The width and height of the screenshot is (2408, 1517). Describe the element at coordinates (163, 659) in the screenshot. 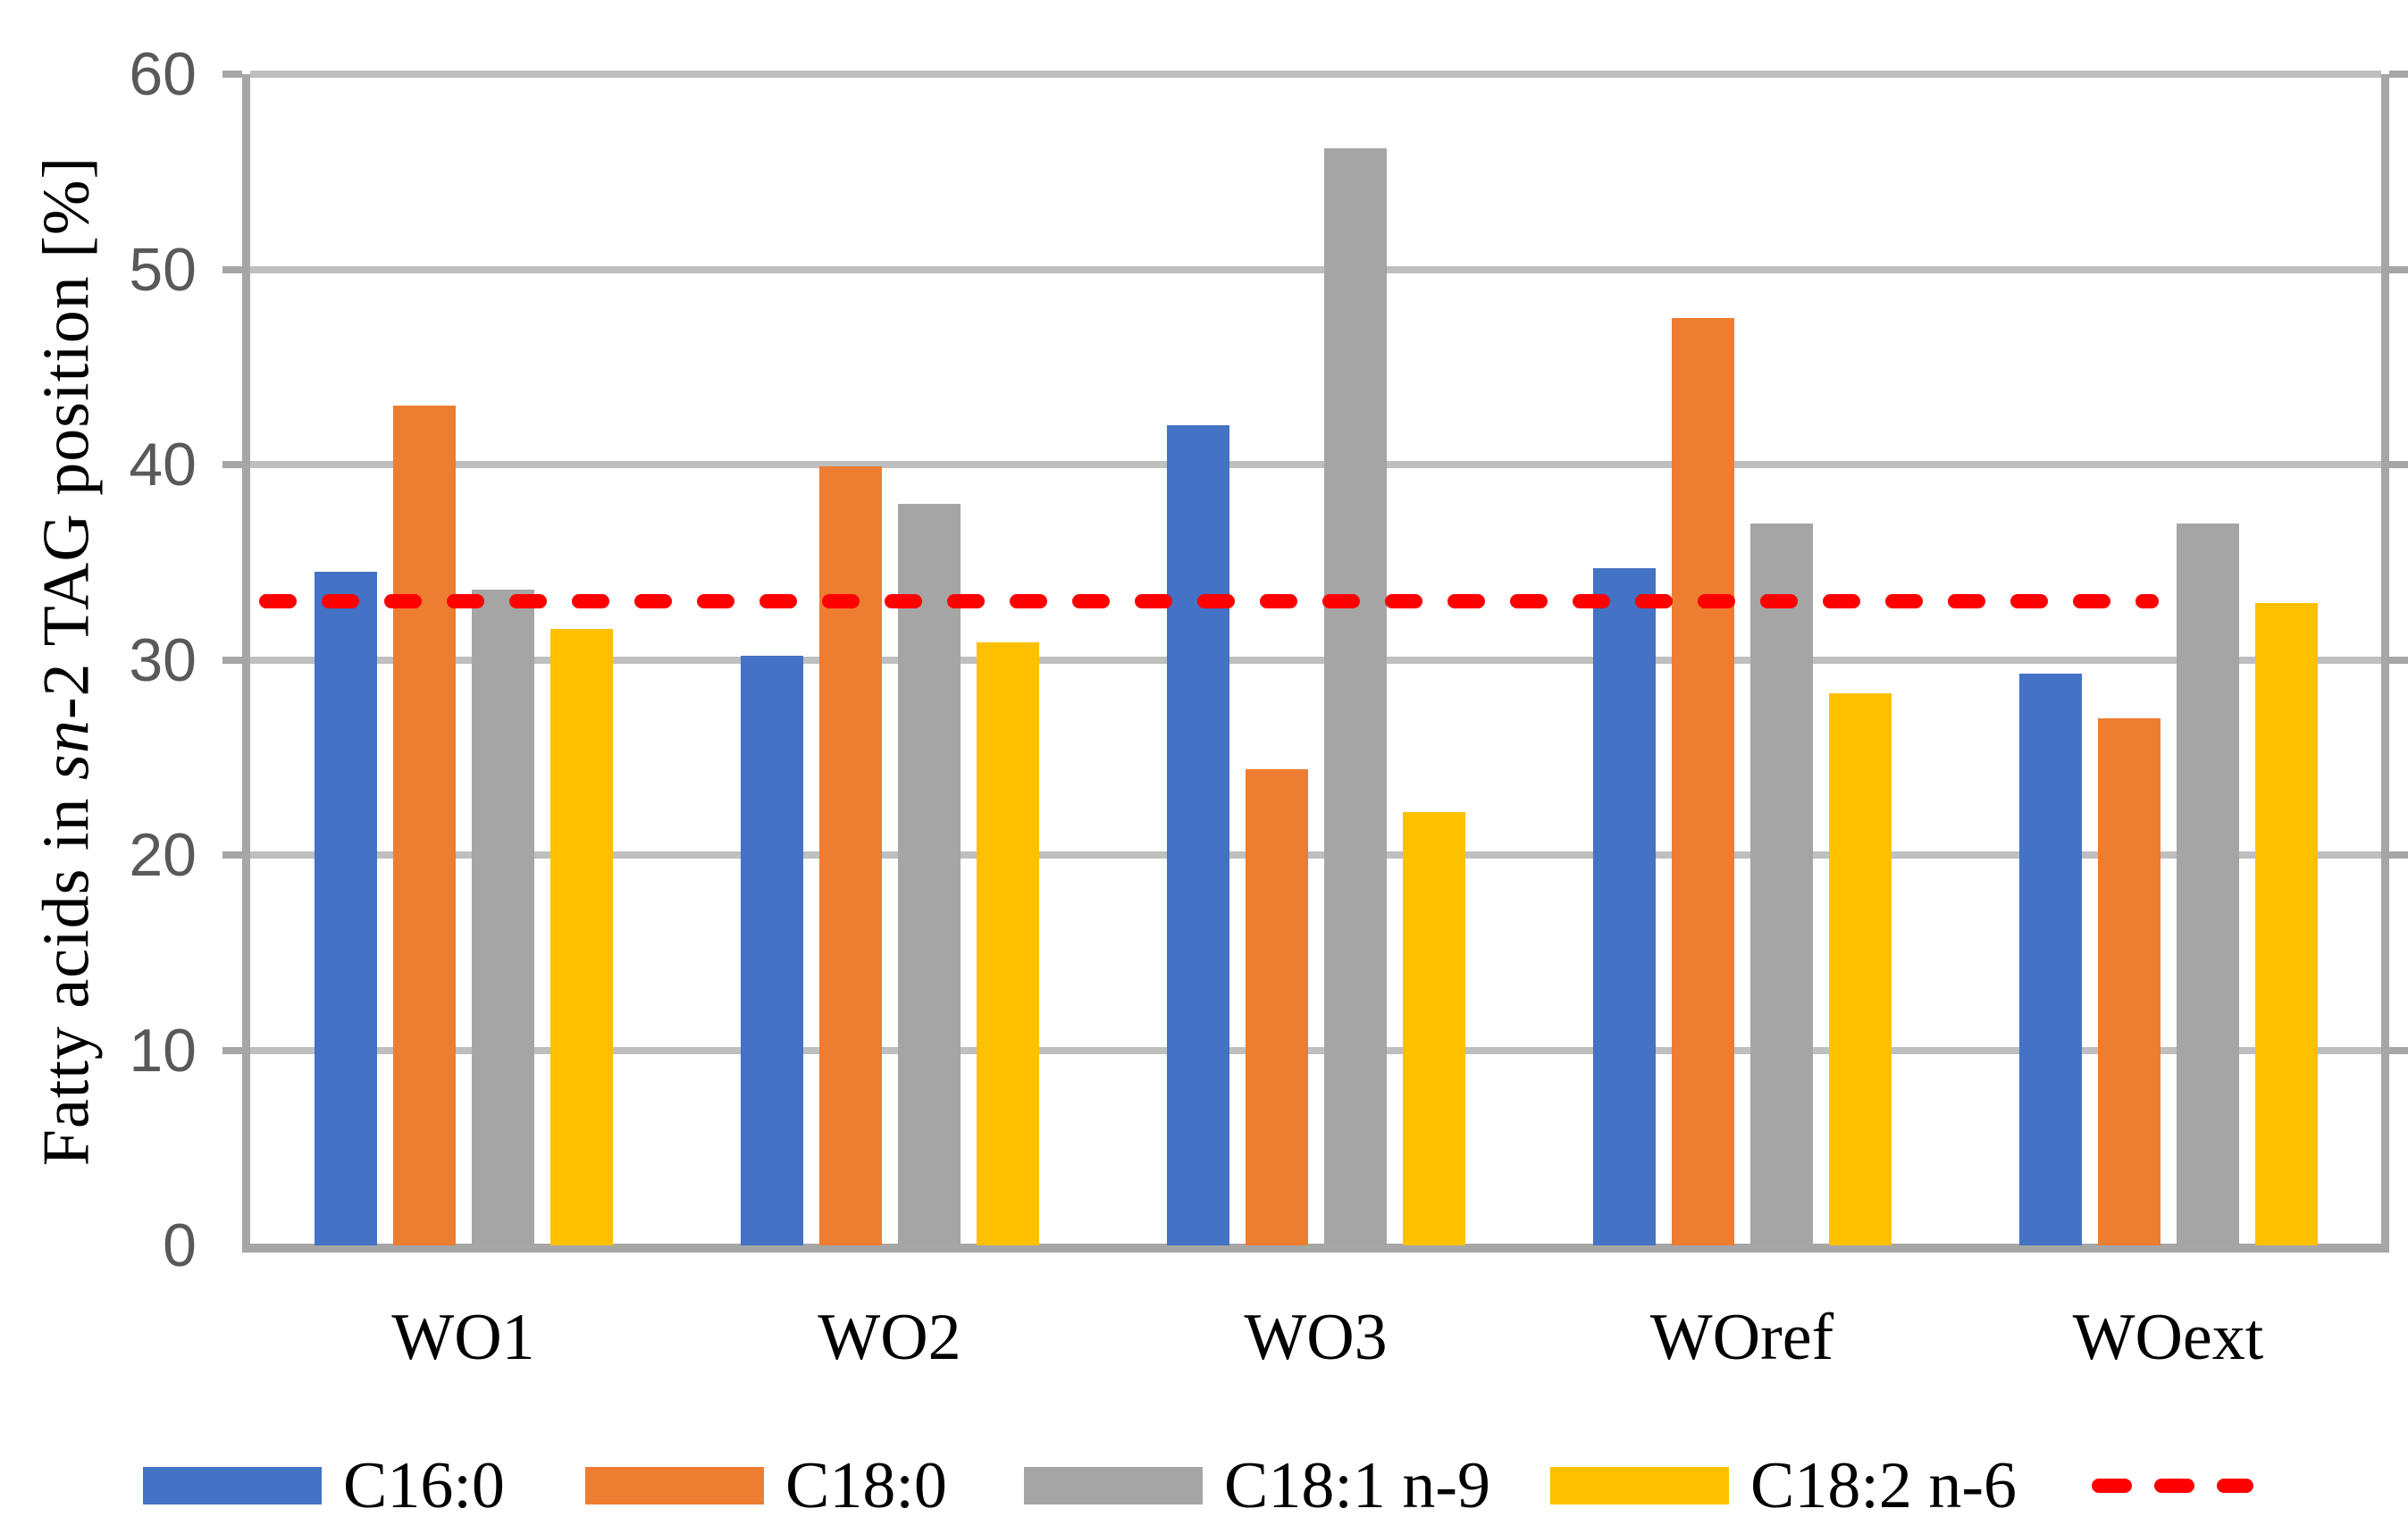

I see `y-axis-tick-label-30: 30` at that location.